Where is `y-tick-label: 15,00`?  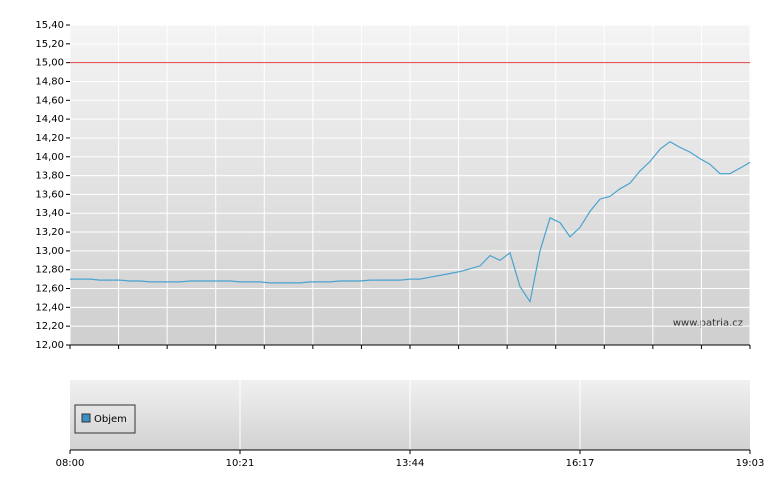 y-tick-label: 15,00 is located at coordinates (49, 63).